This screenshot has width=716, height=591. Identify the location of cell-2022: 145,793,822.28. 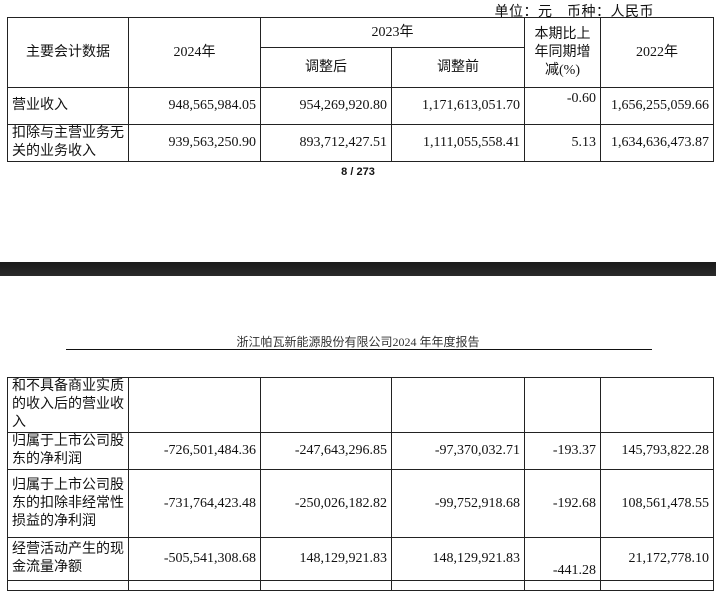
(657, 451).